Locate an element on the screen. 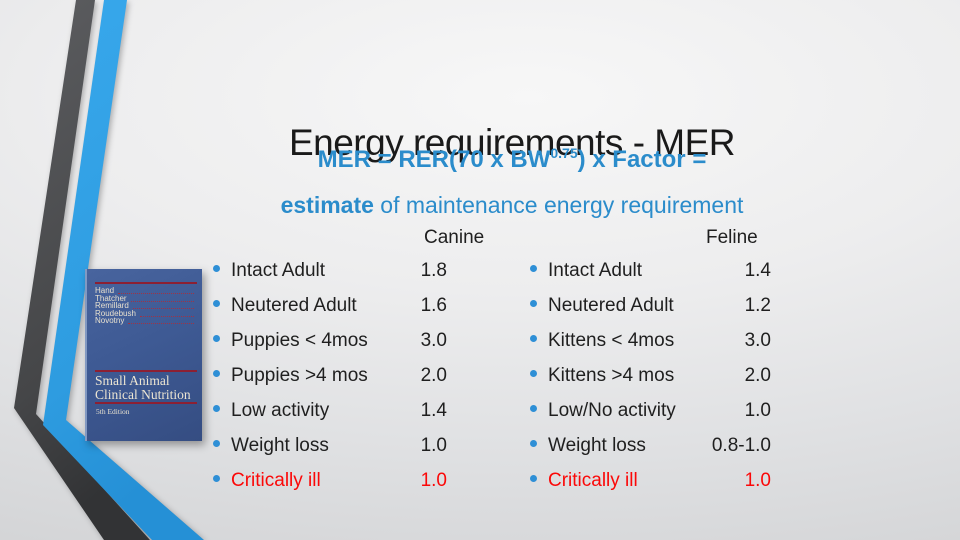  book-authors: Hand Thatcher Remillard Roudebush Novotny is located at coordinates (145, 306).